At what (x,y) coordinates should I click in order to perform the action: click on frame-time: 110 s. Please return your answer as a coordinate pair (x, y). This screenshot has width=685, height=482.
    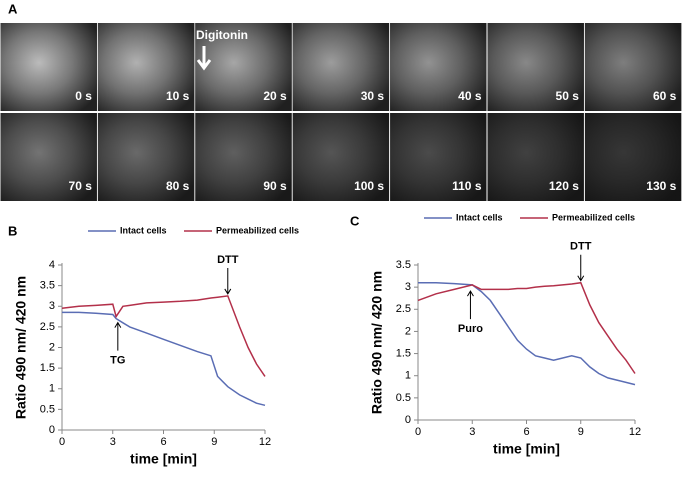
    Looking at the image, I should click on (467, 186).